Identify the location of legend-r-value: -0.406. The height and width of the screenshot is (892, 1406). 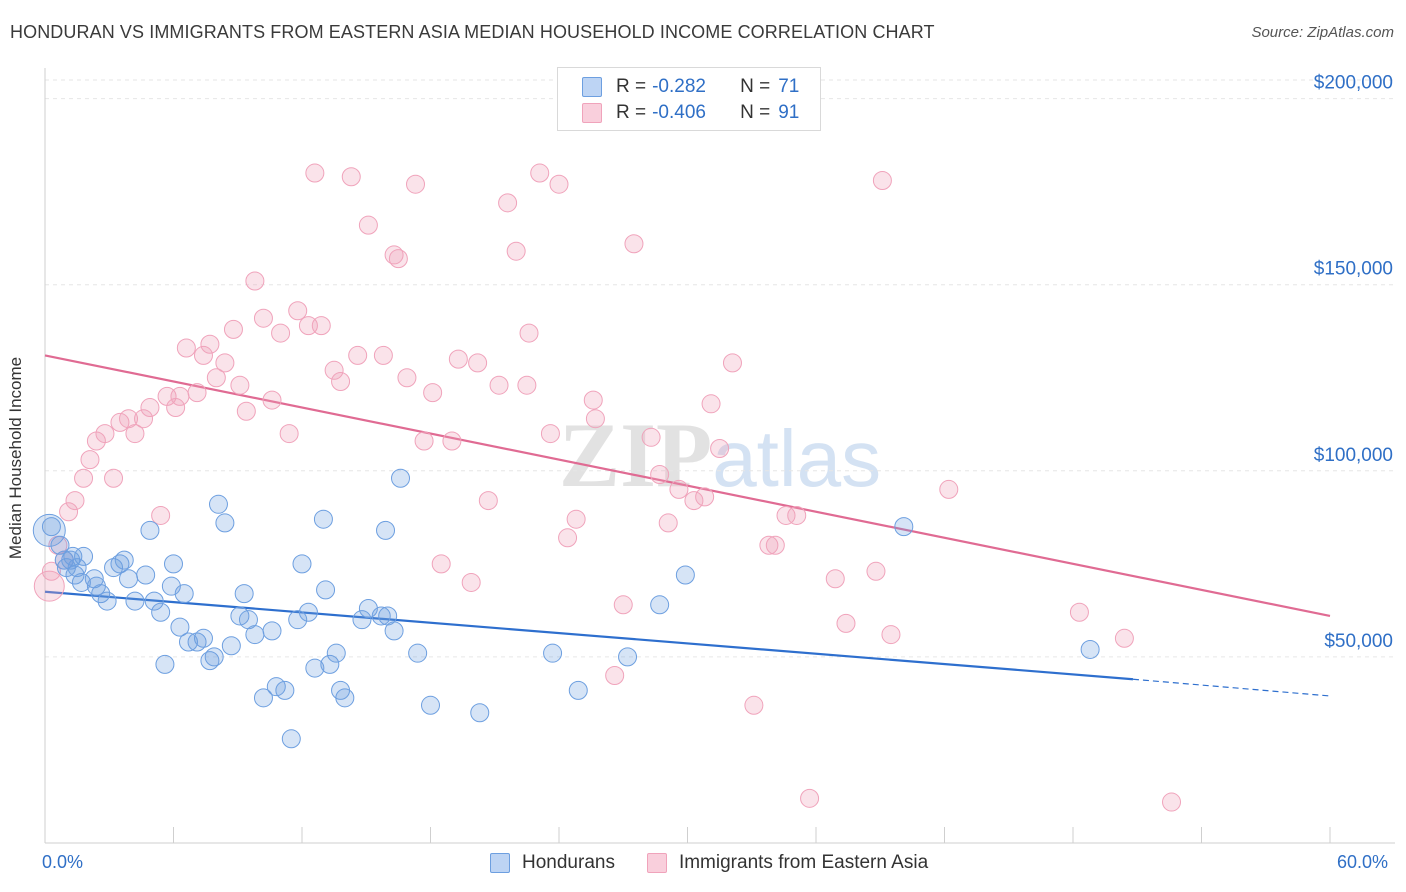
(679, 112).